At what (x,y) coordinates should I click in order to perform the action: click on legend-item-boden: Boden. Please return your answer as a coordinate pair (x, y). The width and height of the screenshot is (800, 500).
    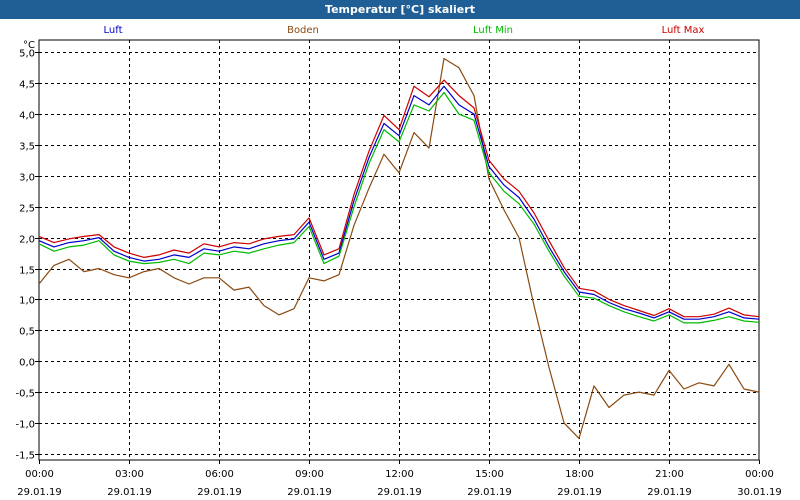
    Looking at the image, I should click on (303, 30).